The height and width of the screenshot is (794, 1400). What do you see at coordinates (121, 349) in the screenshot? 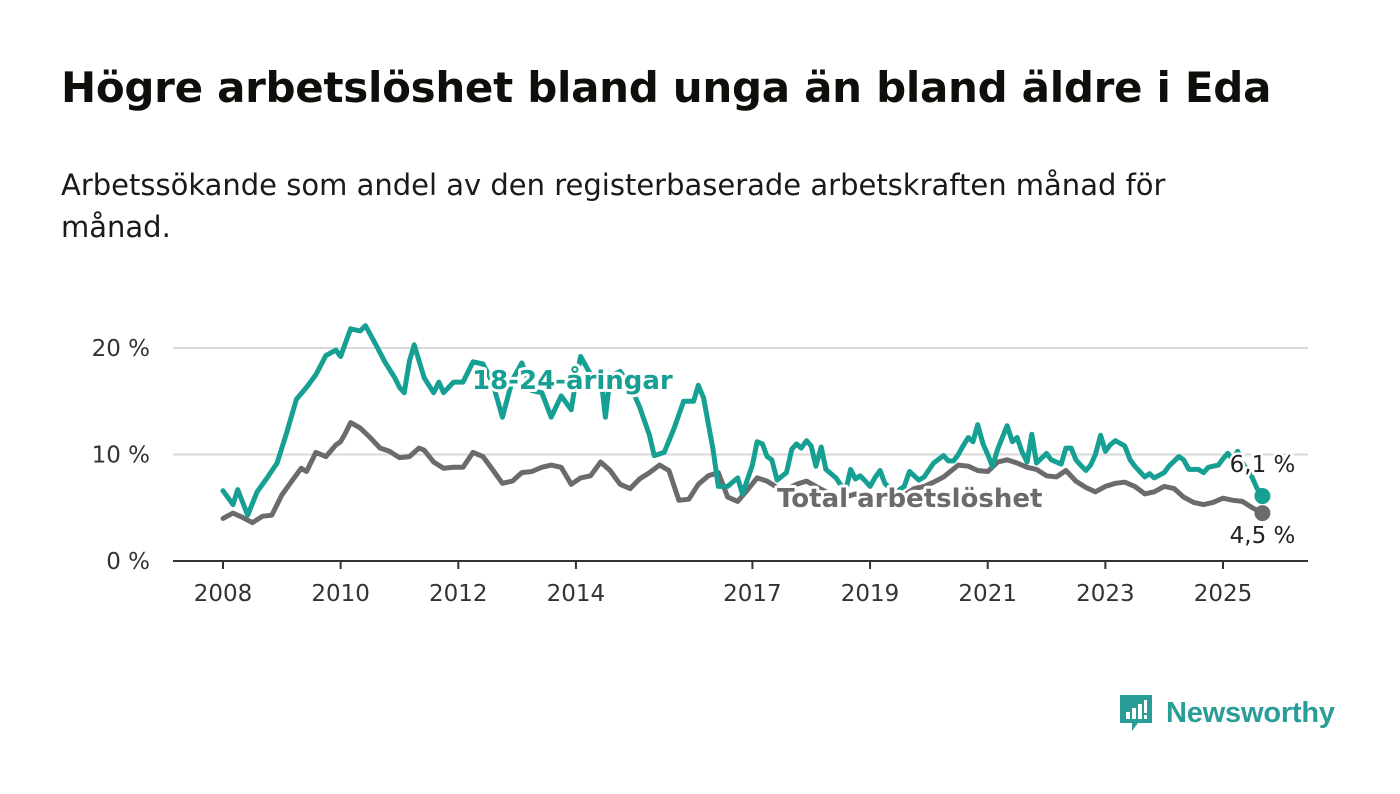
I see `y-tick-label: 20 %` at bounding box center [121, 349].